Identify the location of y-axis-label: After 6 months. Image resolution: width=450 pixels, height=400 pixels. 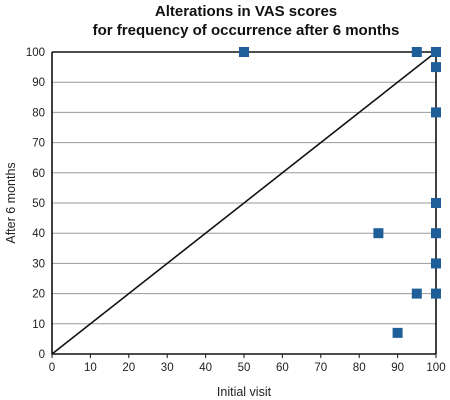
(11, 202).